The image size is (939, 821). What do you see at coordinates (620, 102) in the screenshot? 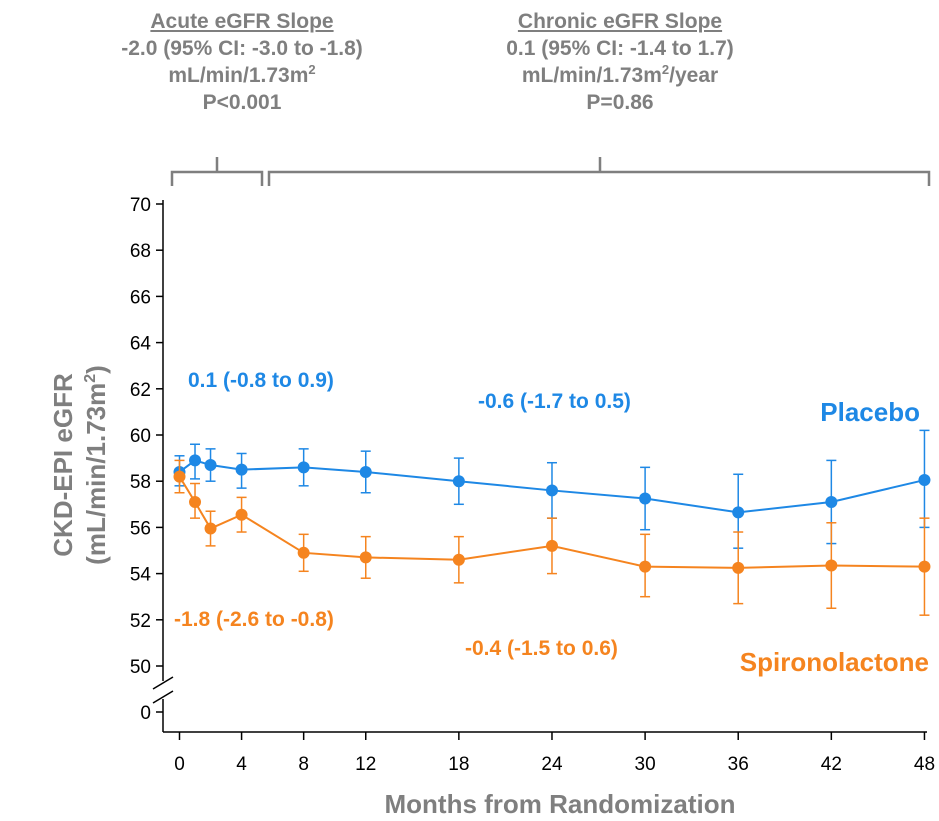
I see `chronic-slope-pvalue: P=0.86` at bounding box center [620, 102].